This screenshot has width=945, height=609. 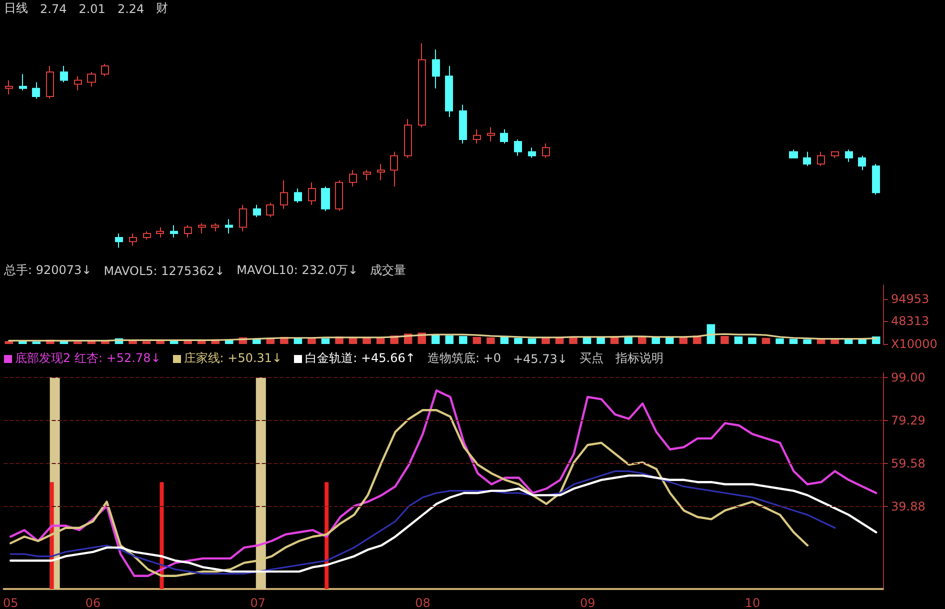 I want to click on text: MAVOL10: 232.0万↓, so click(x=297, y=270).